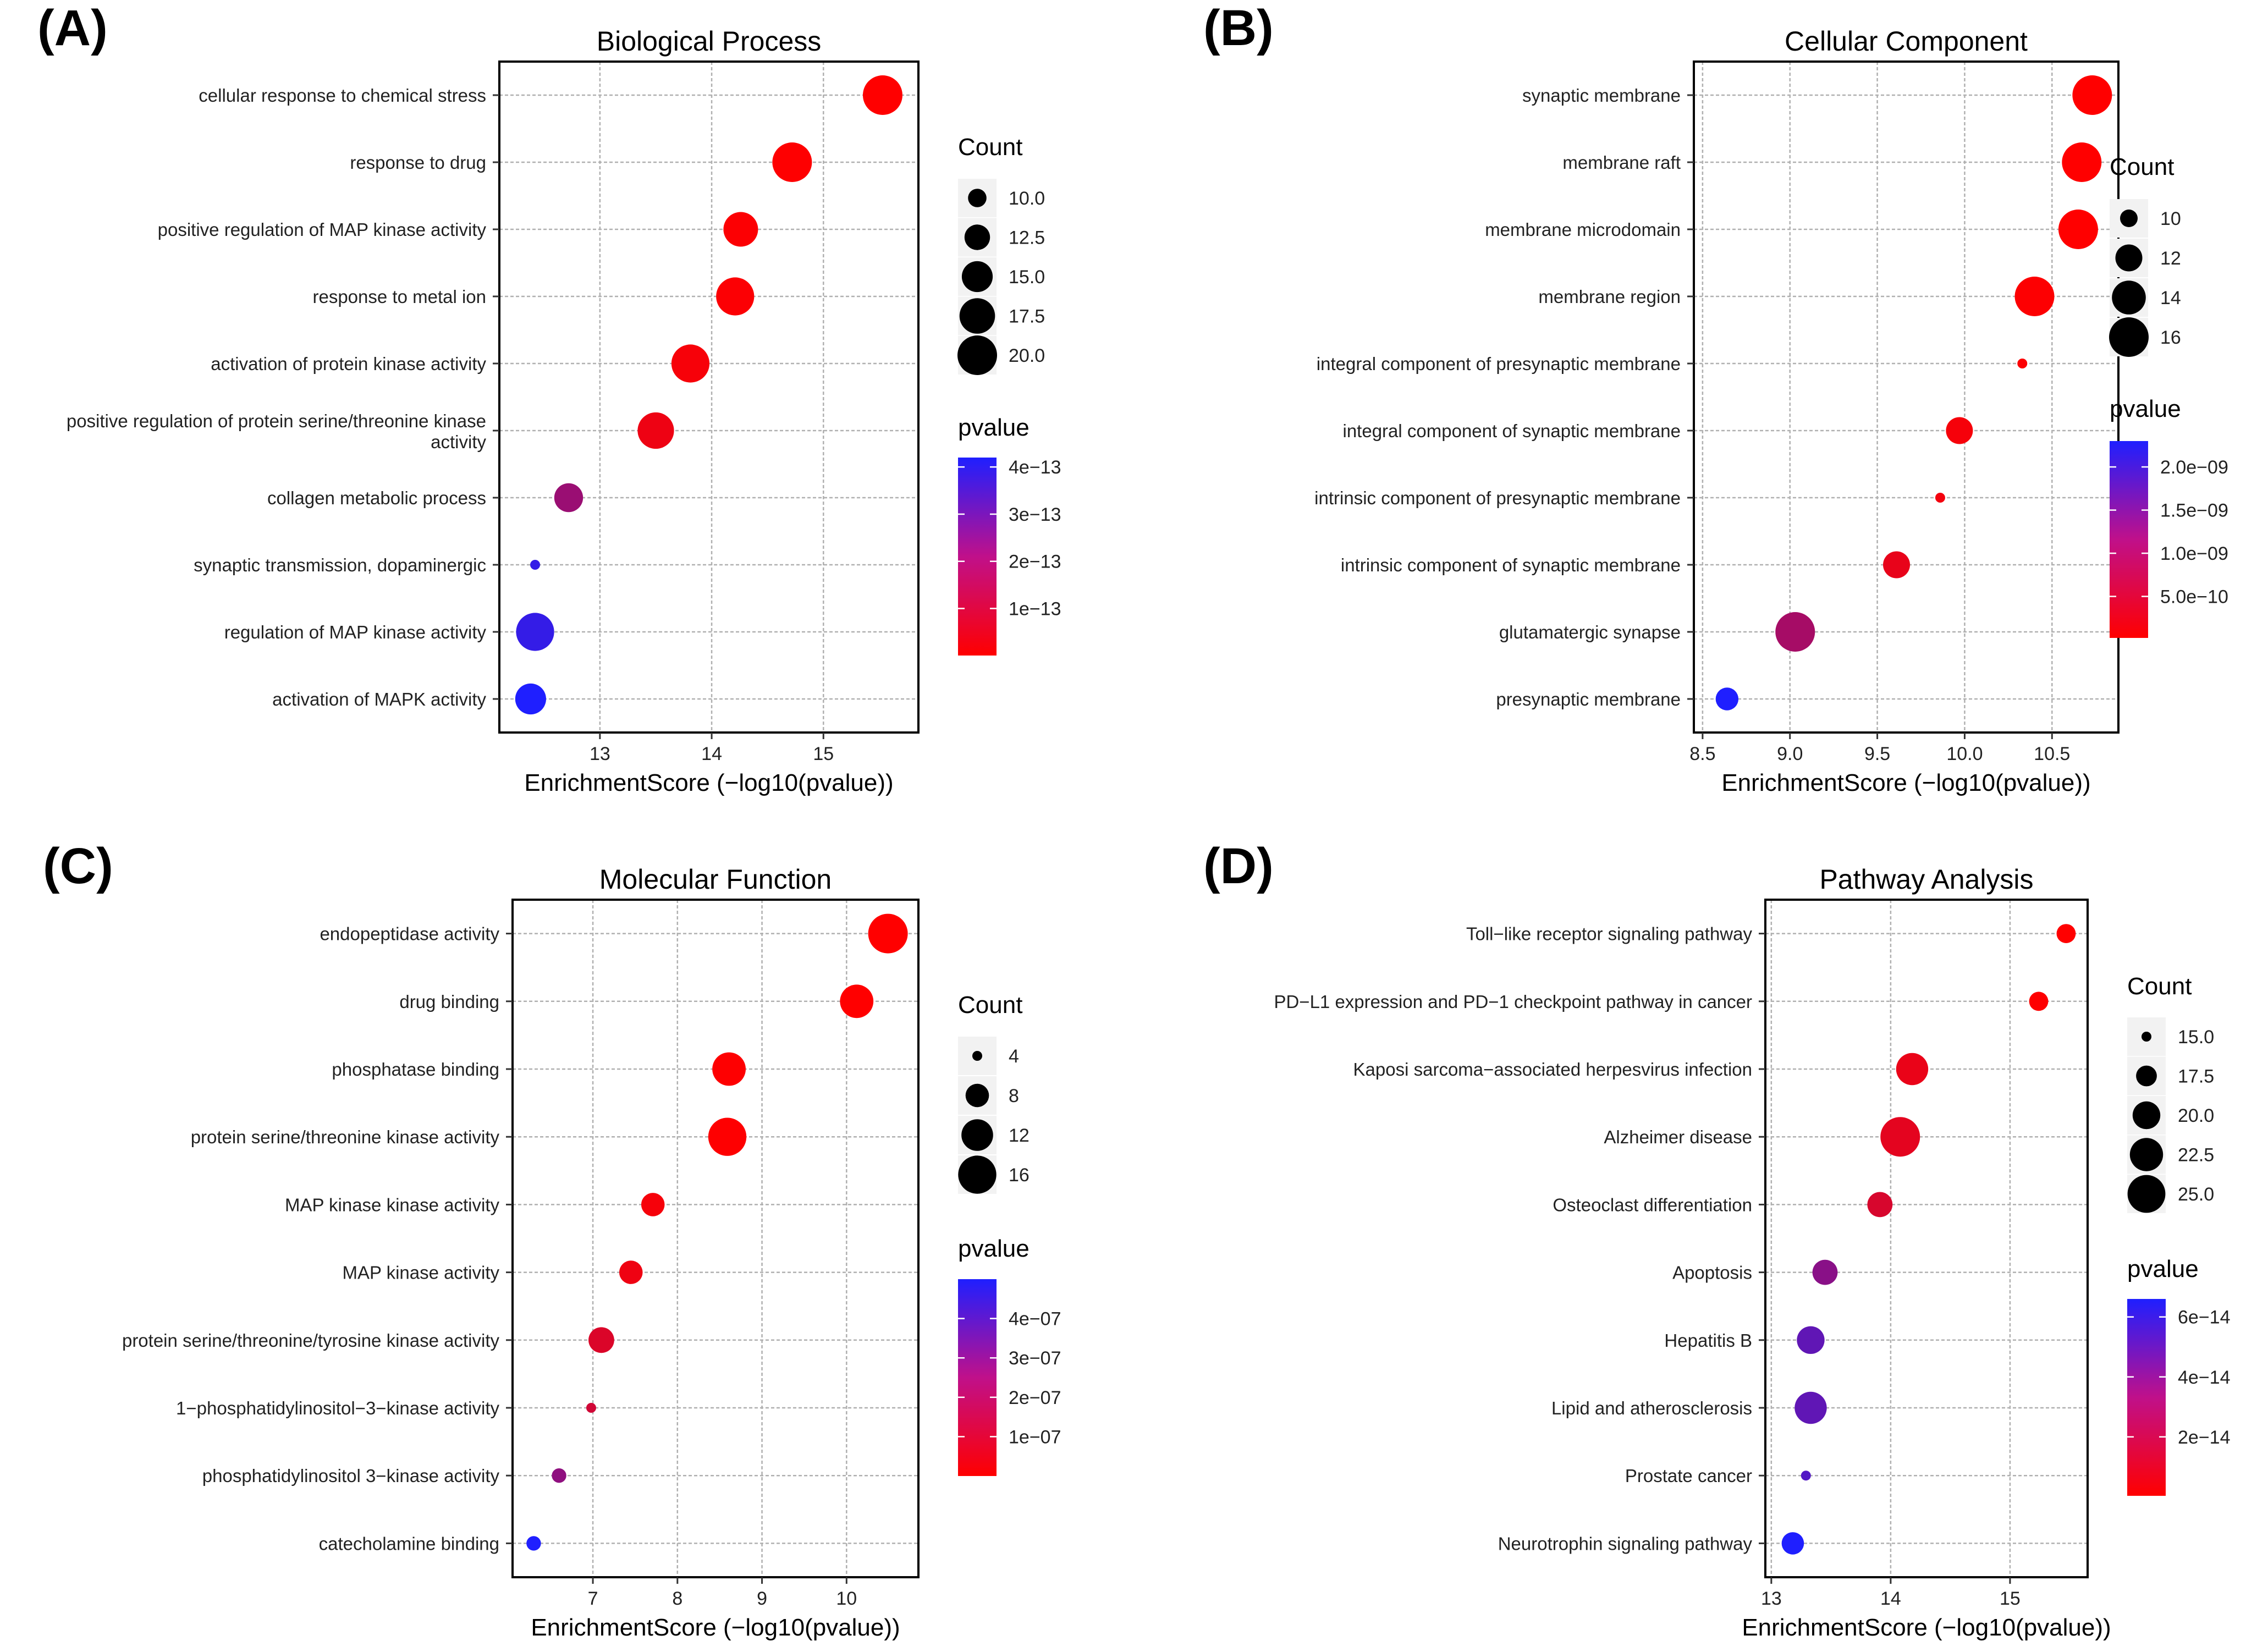  Describe the element at coordinates (1512, 431) in the screenshot. I see `category-label: integral component of synaptic membrane` at that location.